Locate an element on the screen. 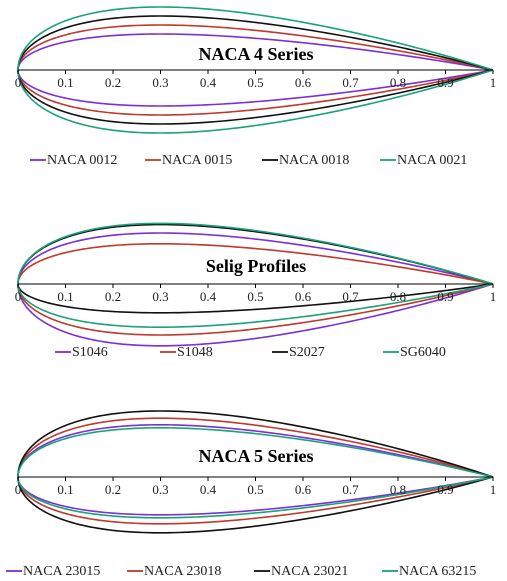 The width and height of the screenshot is (507, 581). legend-label: NACA 0021 is located at coordinates (432, 160).